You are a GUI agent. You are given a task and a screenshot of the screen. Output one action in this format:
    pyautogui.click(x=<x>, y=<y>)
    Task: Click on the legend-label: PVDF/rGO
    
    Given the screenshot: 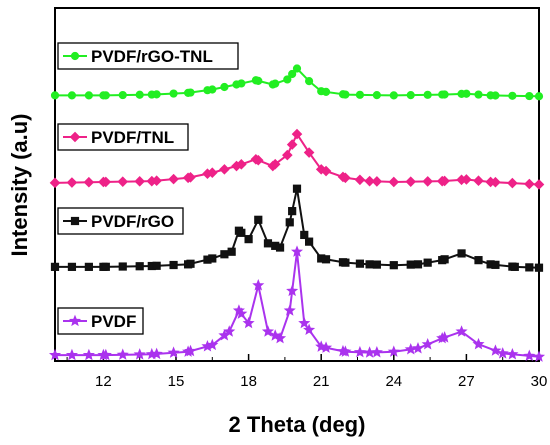 What is the action you would take?
    pyautogui.click(x=132, y=221)
    